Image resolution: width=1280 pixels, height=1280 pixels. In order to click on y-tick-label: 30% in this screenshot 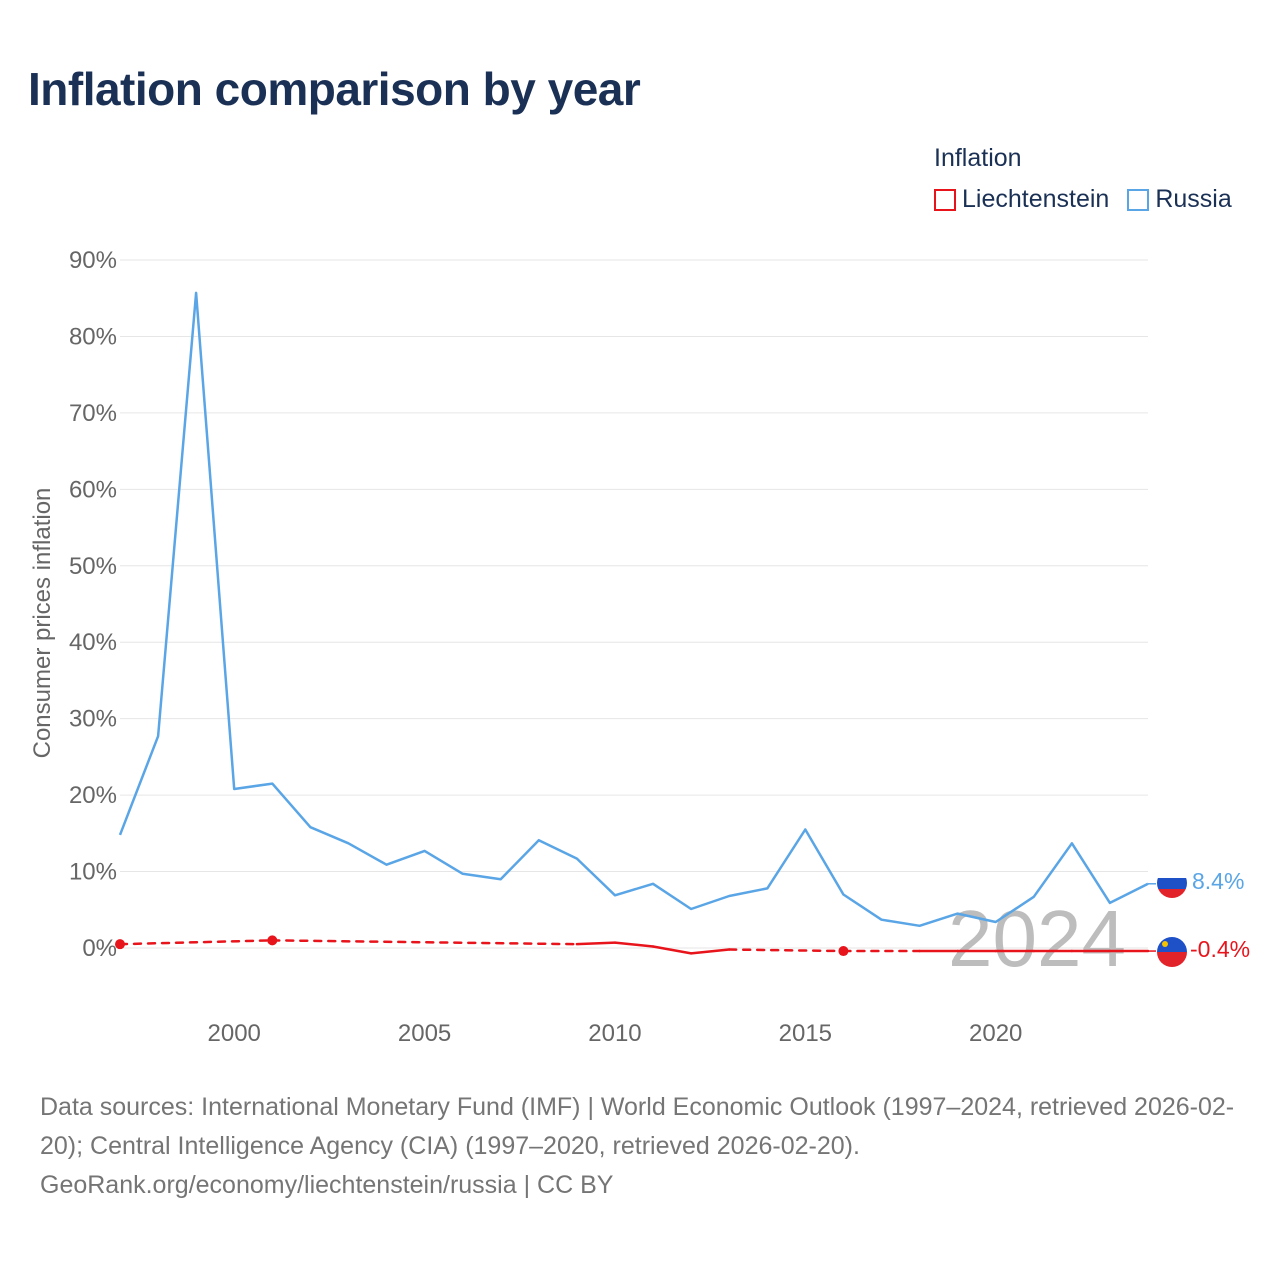, I will do `click(93, 719)`.